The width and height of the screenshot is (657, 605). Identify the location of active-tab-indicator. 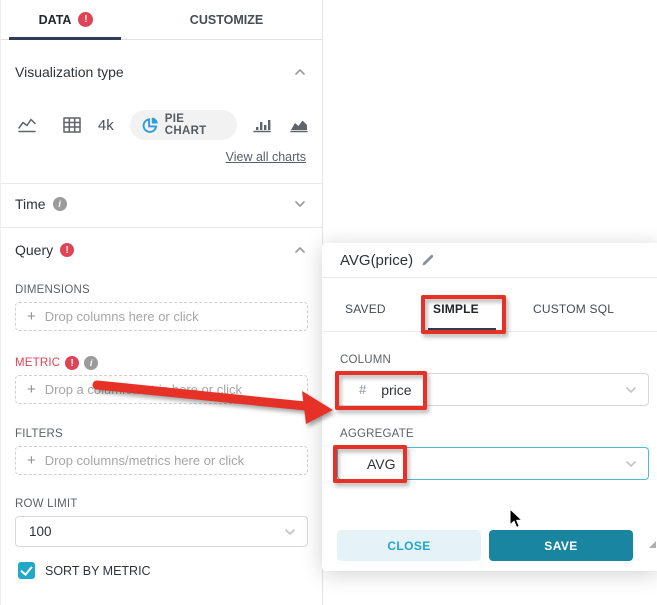
(462, 329).